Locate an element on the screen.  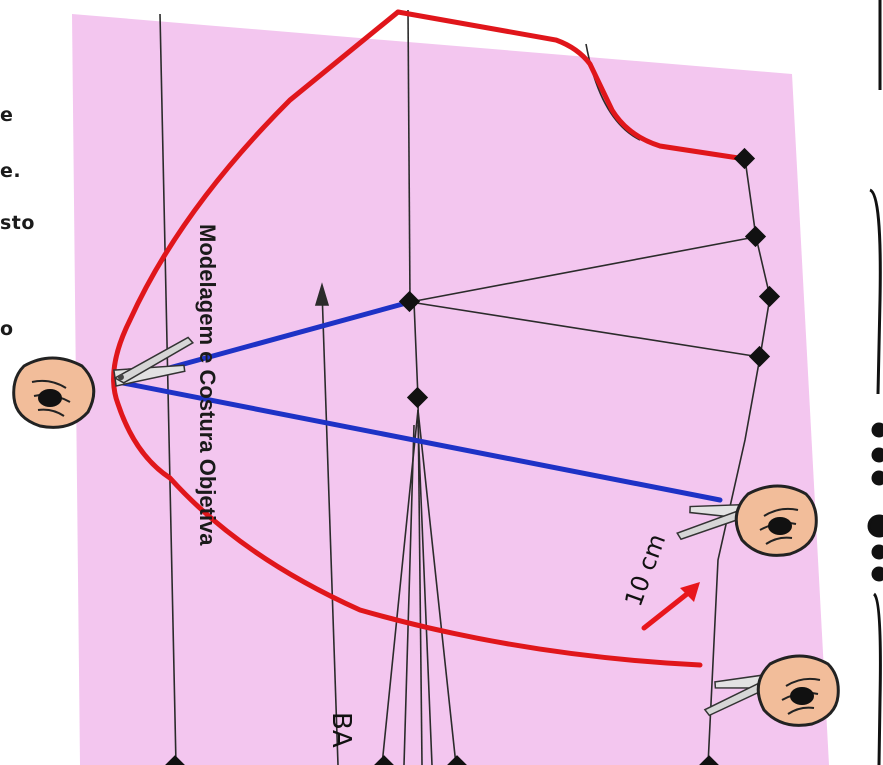
right-scribbles is located at coordinates (875, 382).